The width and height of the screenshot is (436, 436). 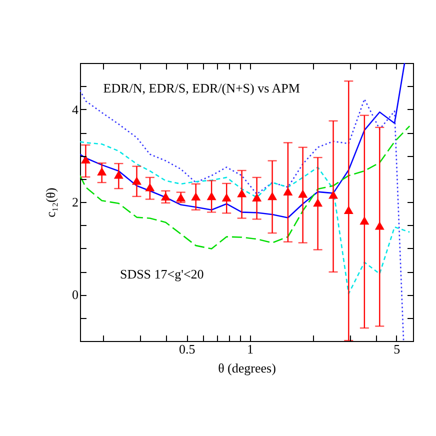 What do you see at coordinates (250, 349) in the screenshot?
I see `x-tick-label: 1` at bounding box center [250, 349].